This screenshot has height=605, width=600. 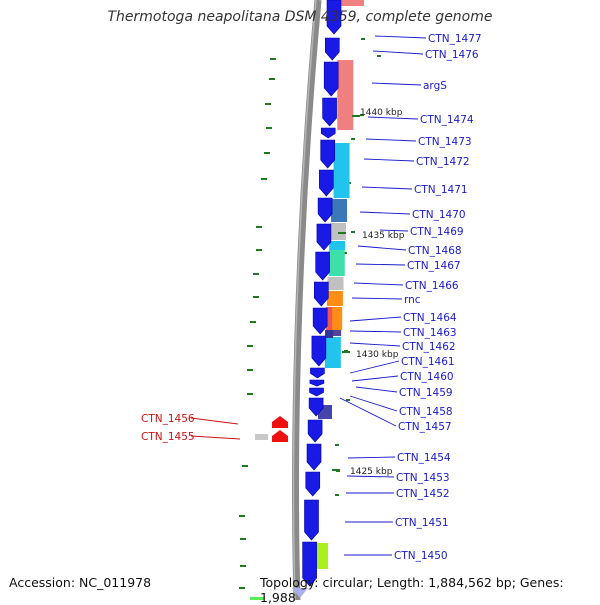 What do you see at coordinates (377, 355) in the screenshot?
I see `position-tick-label: 1430 kbp` at bounding box center [377, 355].